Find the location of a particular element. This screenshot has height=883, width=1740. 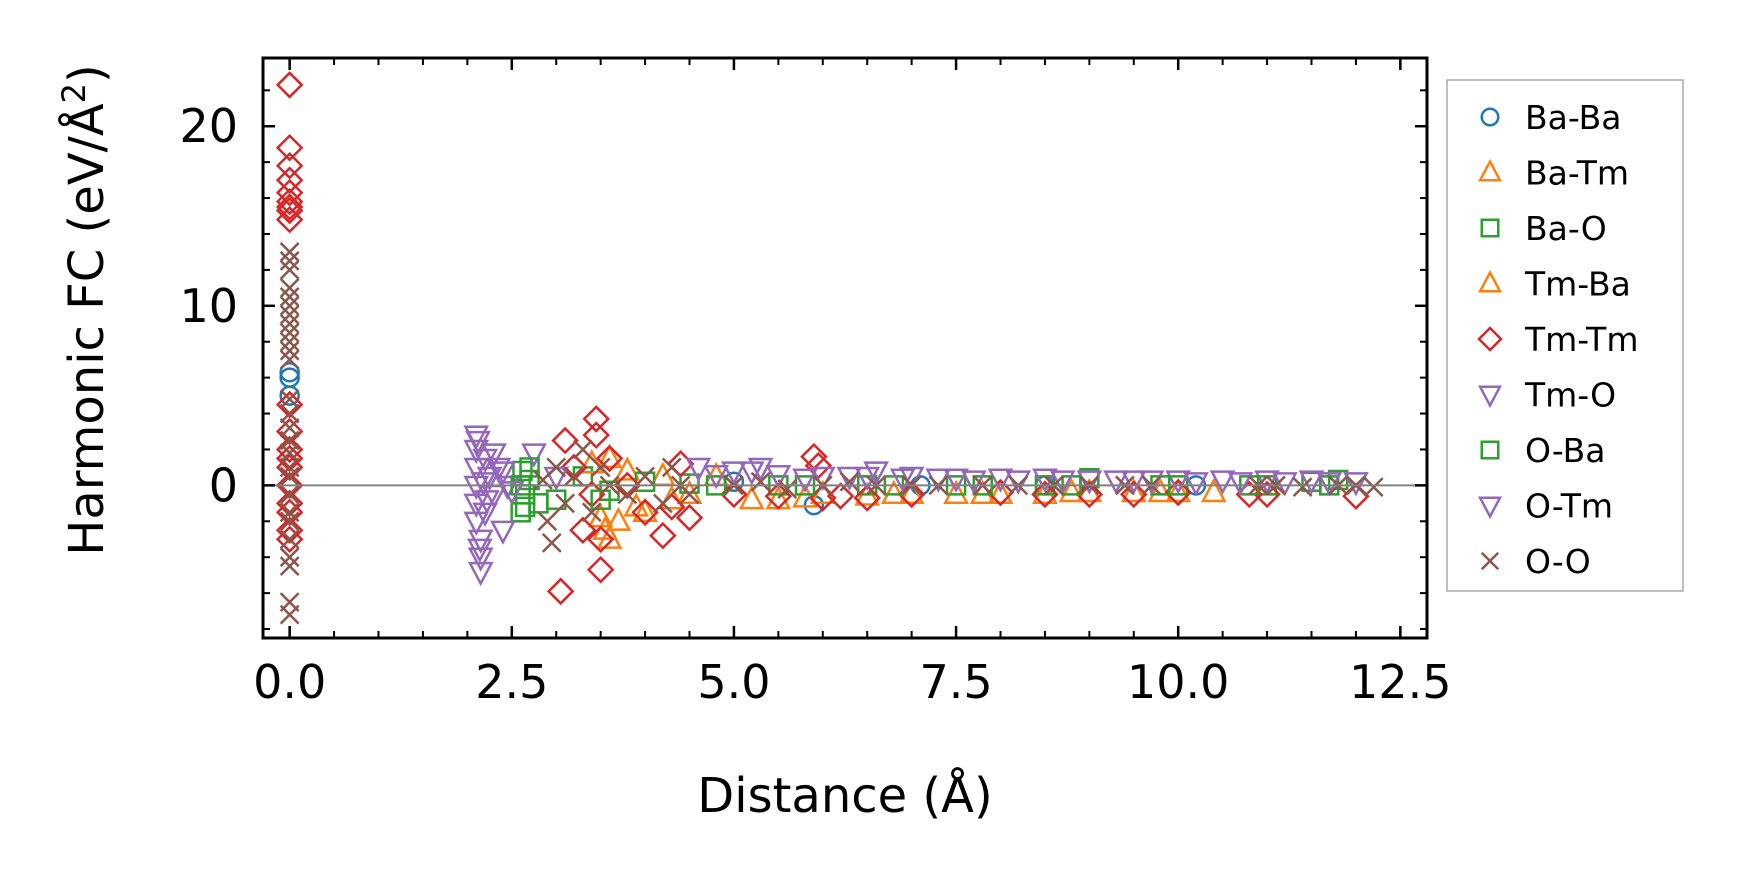

legend-marker-o-tm is located at coordinates (1490, 508).